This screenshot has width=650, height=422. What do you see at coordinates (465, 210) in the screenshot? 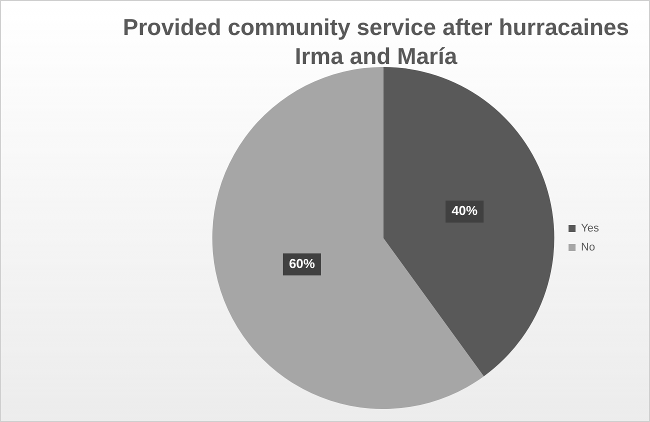
I see `data-label: 40%` at bounding box center [465, 210].